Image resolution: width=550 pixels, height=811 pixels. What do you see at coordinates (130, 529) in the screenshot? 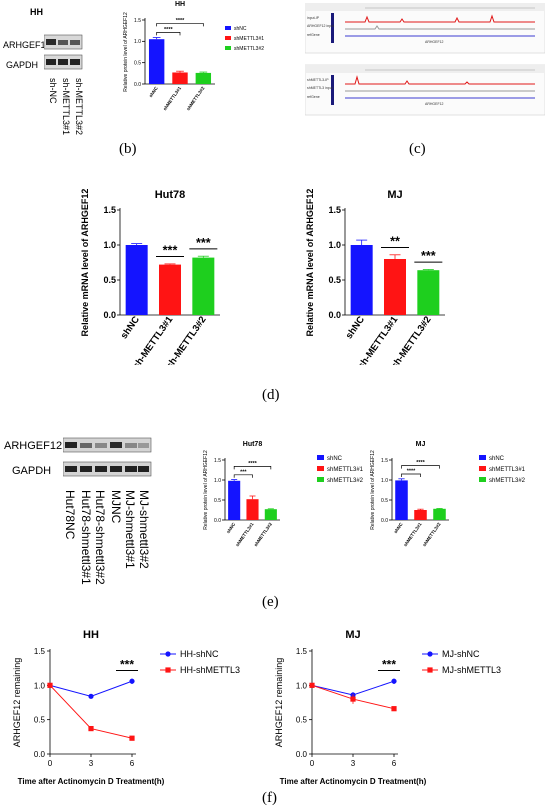
I see `lane-label: MJ-shmettl3#1` at bounding box center [130, 529].